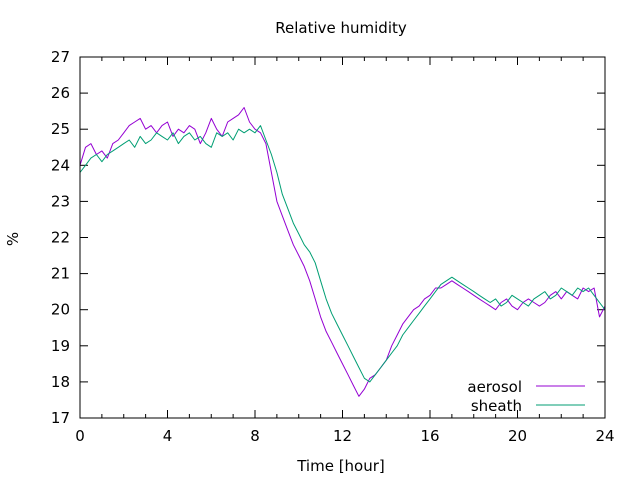 The width and height of the screenshot is (640, 480). Describe the element at coordinates (60, 57) in the screenshot. I see `y-tick-label: 27` at that location.